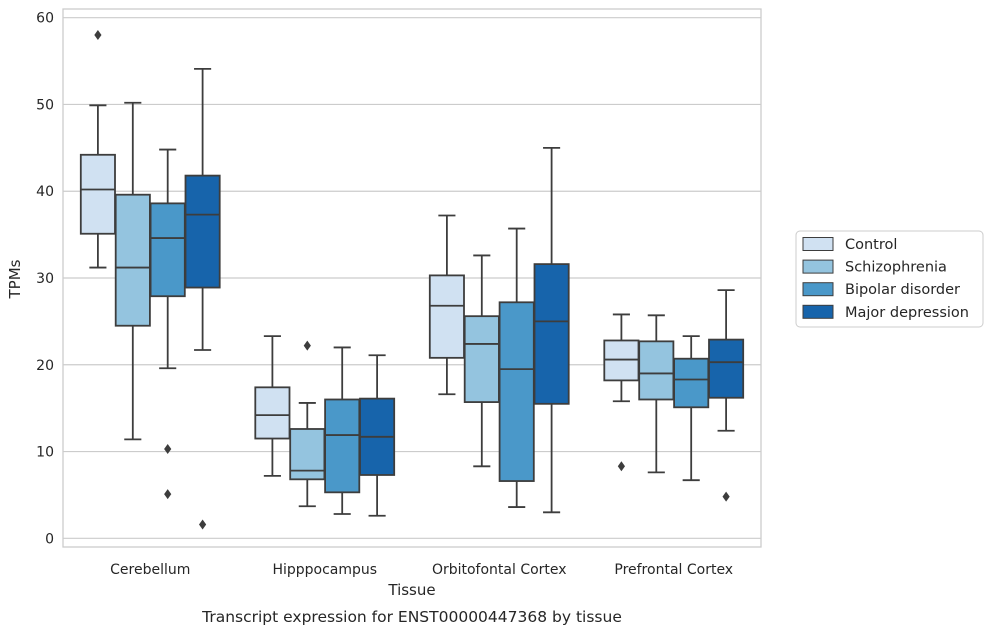 The image size is (993, 634). Describe the element at coordinates (45, 366) in the screenshot. I see `y-tick-label: 20` at that location.